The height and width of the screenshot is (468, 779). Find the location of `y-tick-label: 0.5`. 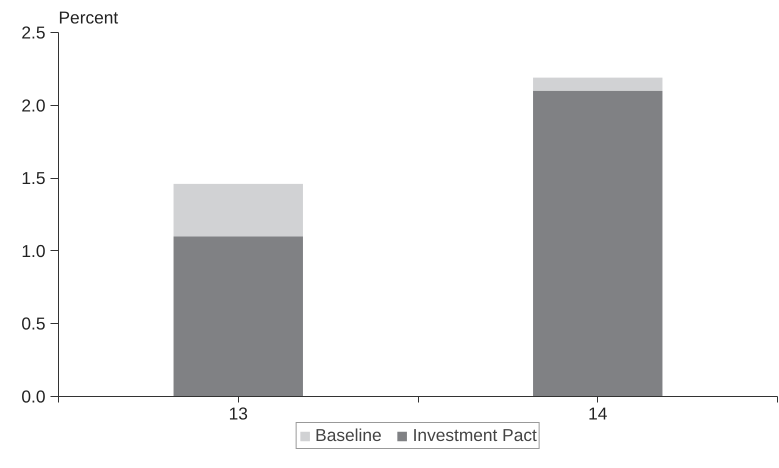

y-tick-label: 0.5 is located at coordinates (33, 324).